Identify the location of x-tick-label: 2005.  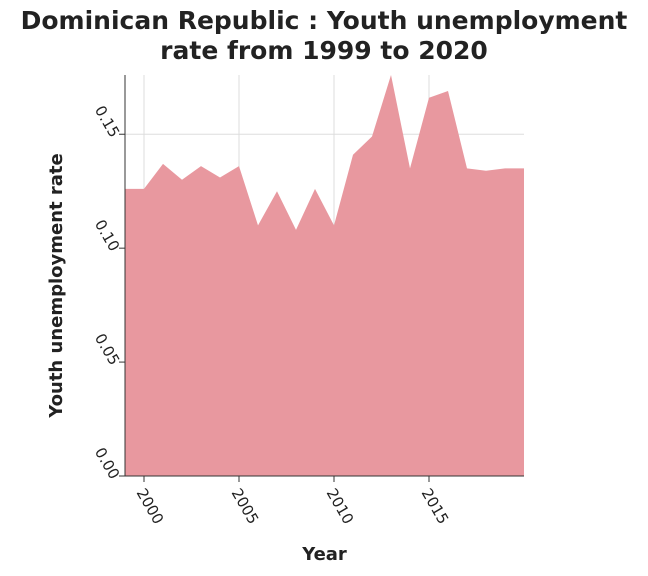
(245, 506).